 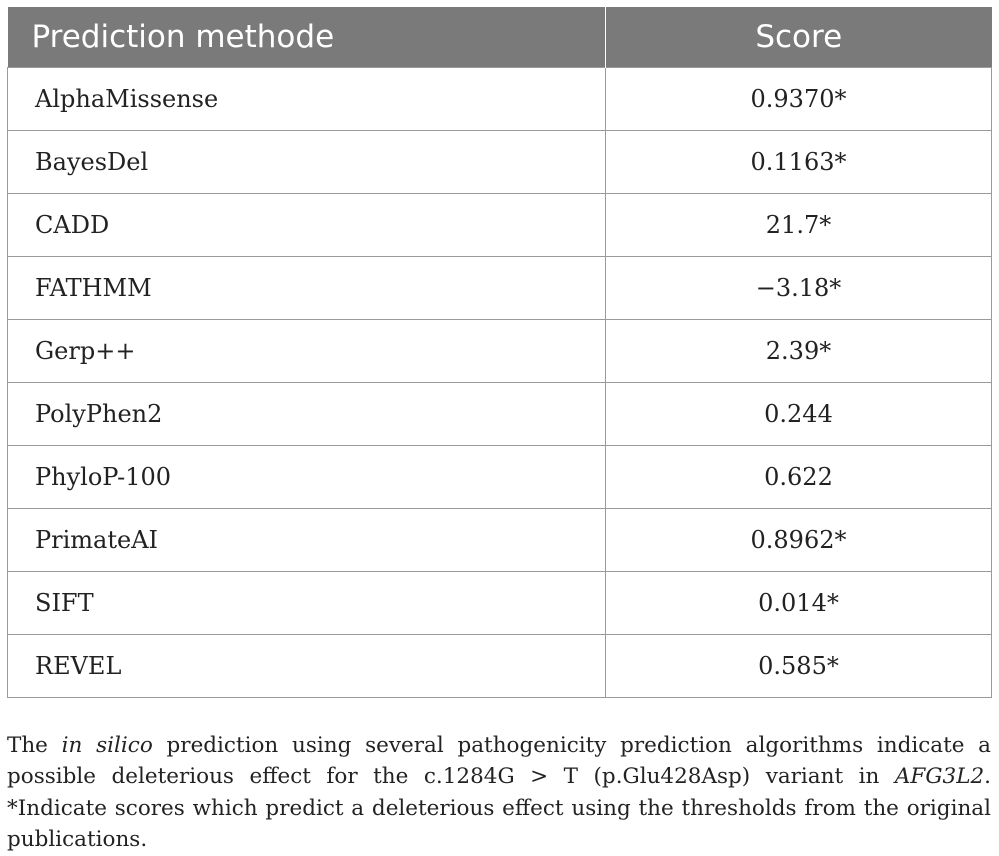 What do you see at coordinates (798, 414) in the screenshot?
I see `score-cell: 0.244` at bounding box center [798, 414].